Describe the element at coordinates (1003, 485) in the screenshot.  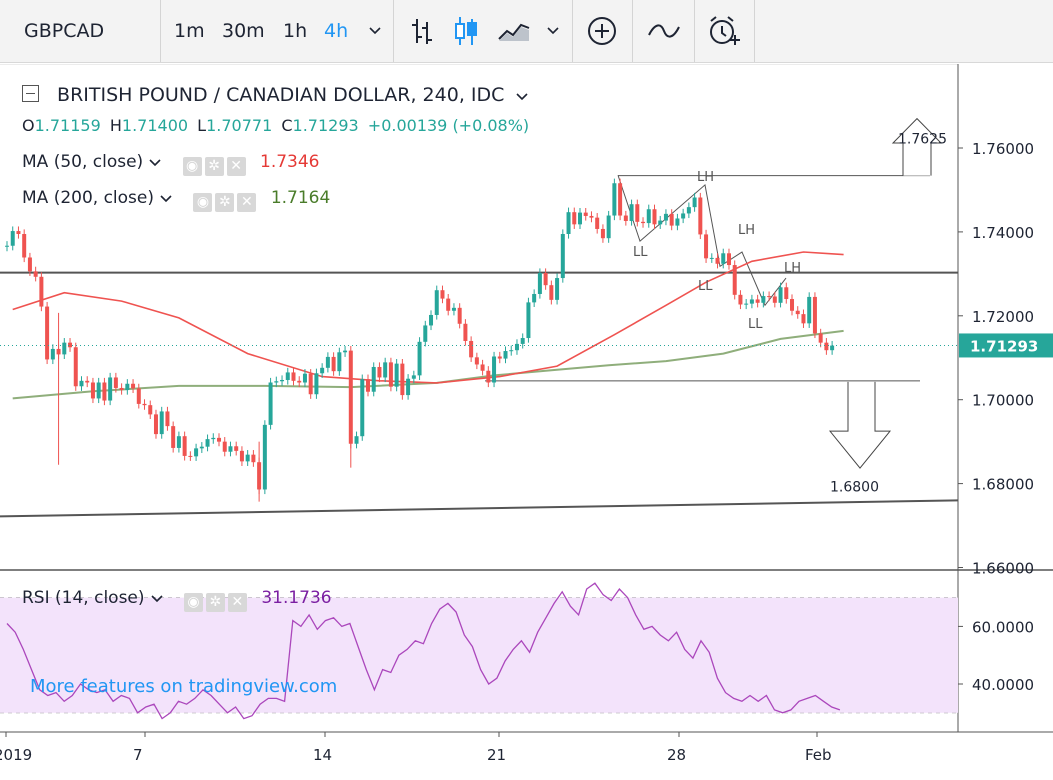
I see `price-tick-label: 1.68000` at that location.